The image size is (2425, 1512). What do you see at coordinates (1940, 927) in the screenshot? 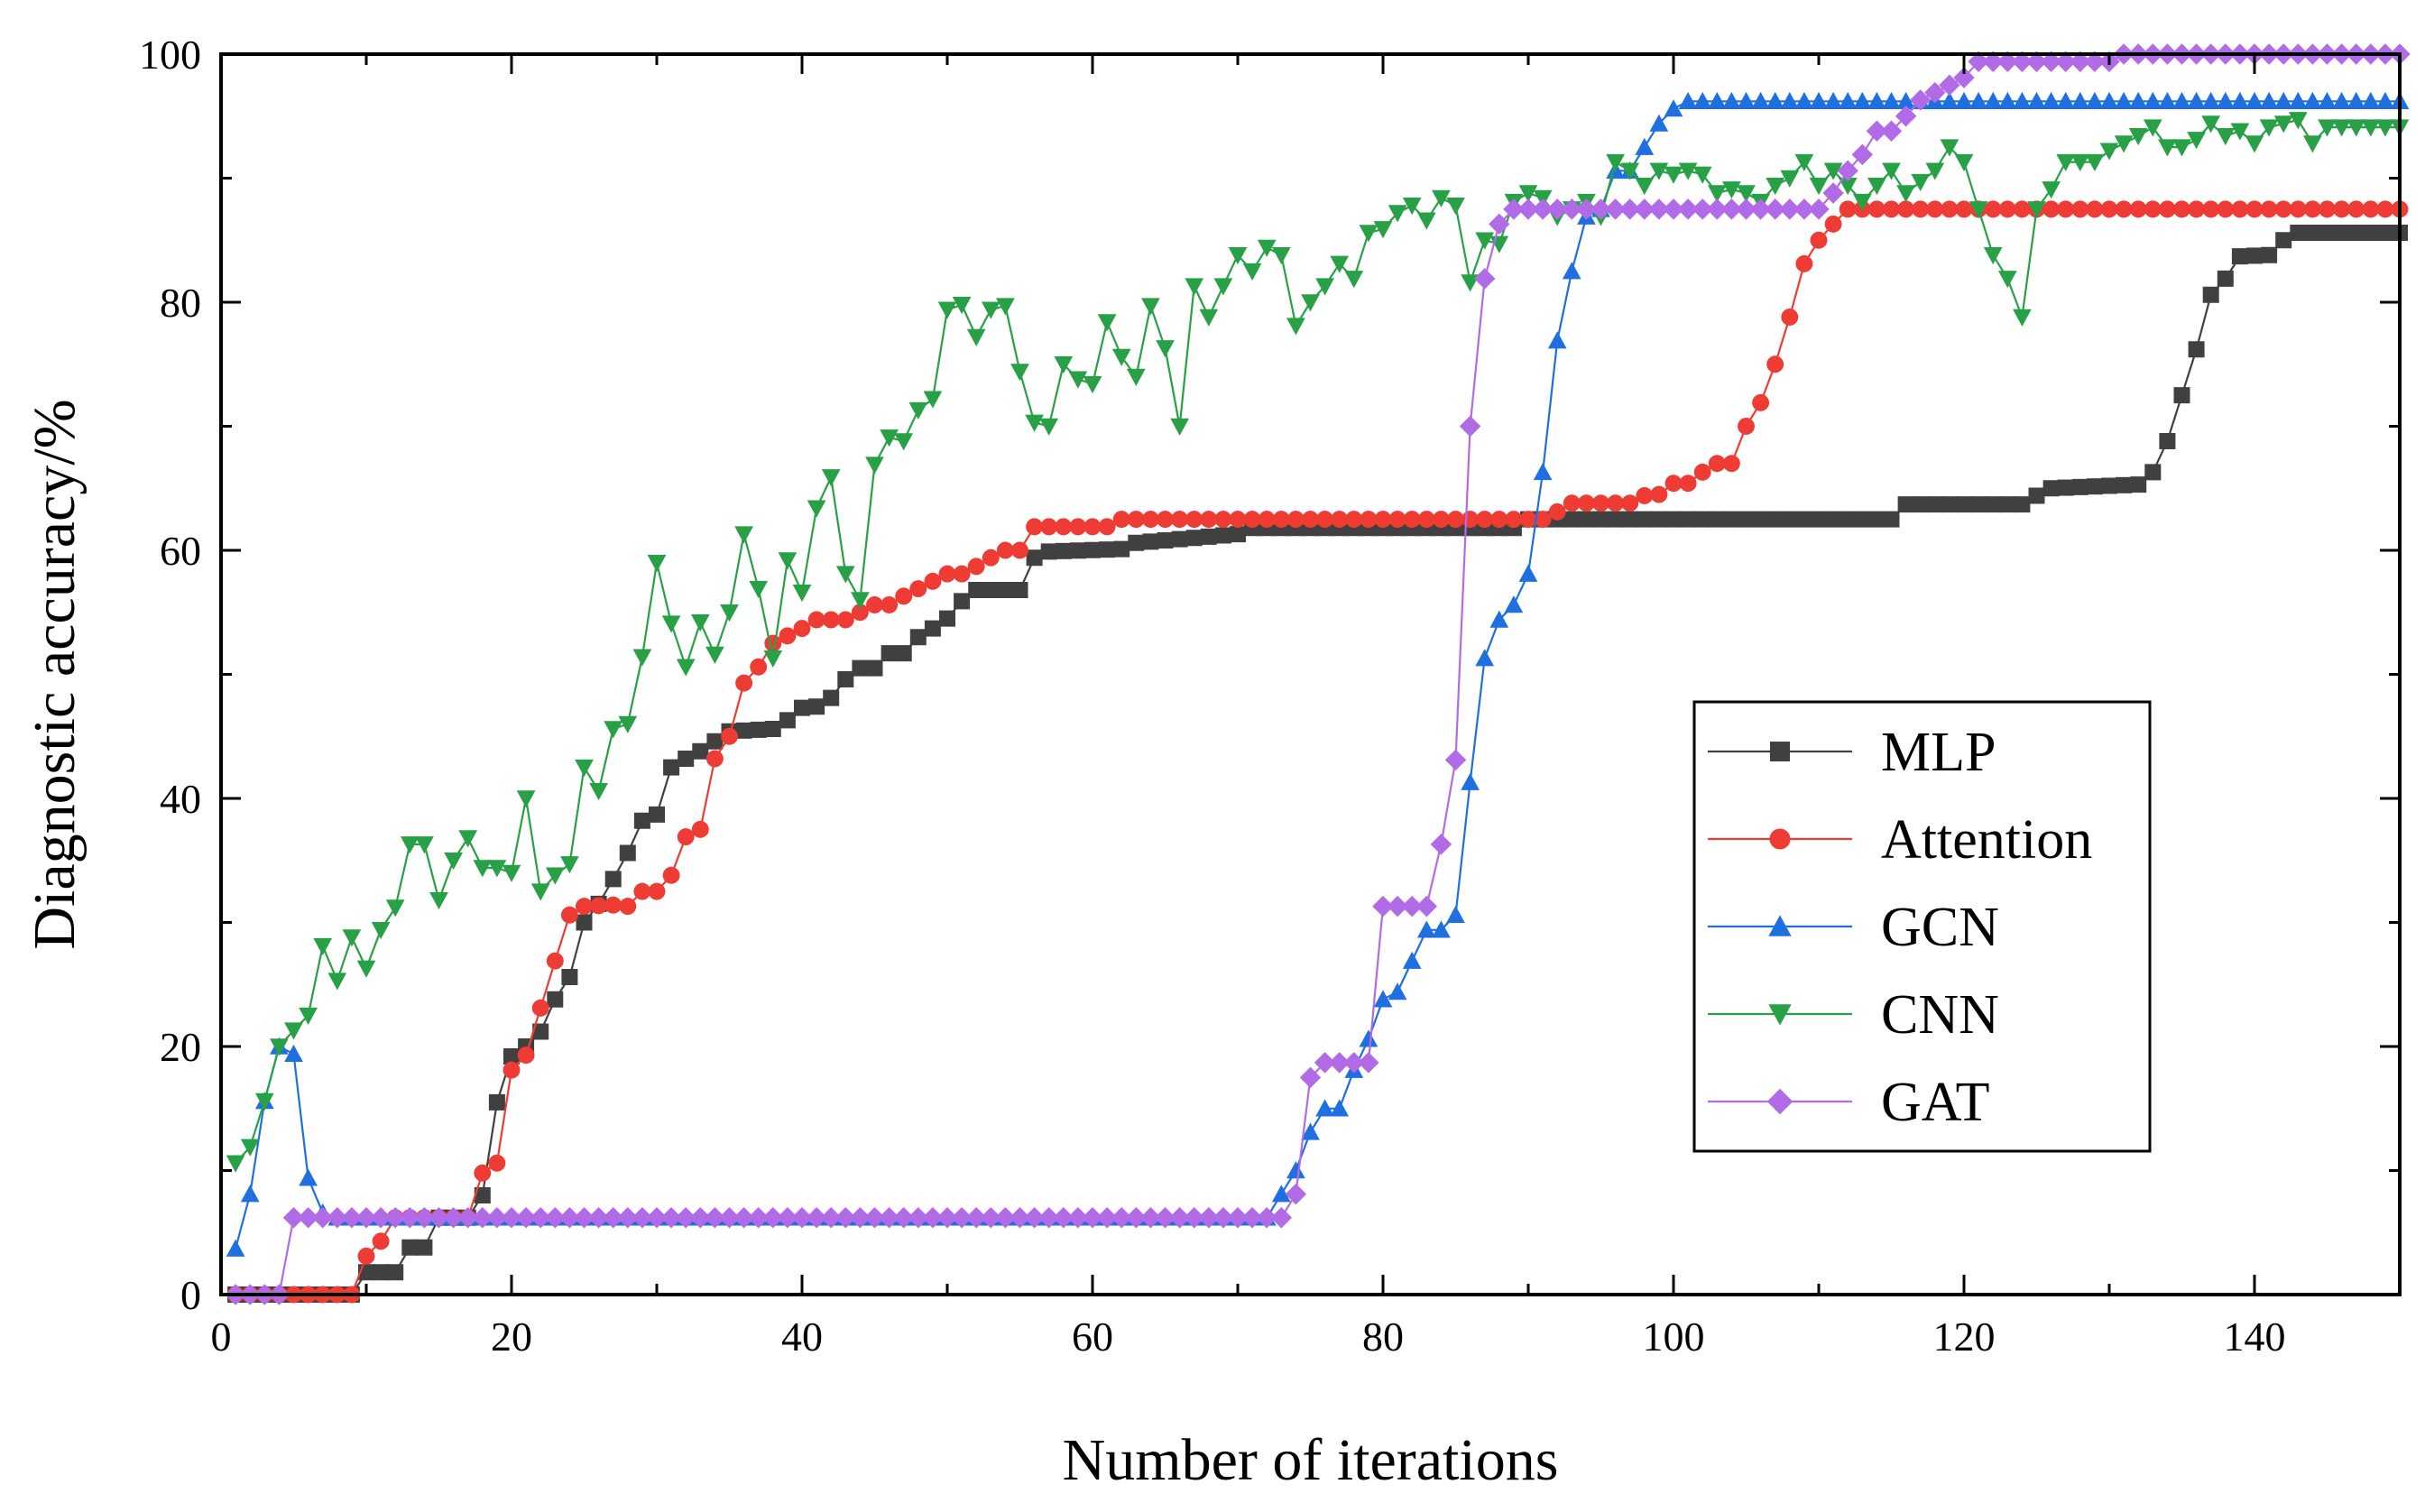
I see `legend-label: GCN` at bounding box center [1940, 927].